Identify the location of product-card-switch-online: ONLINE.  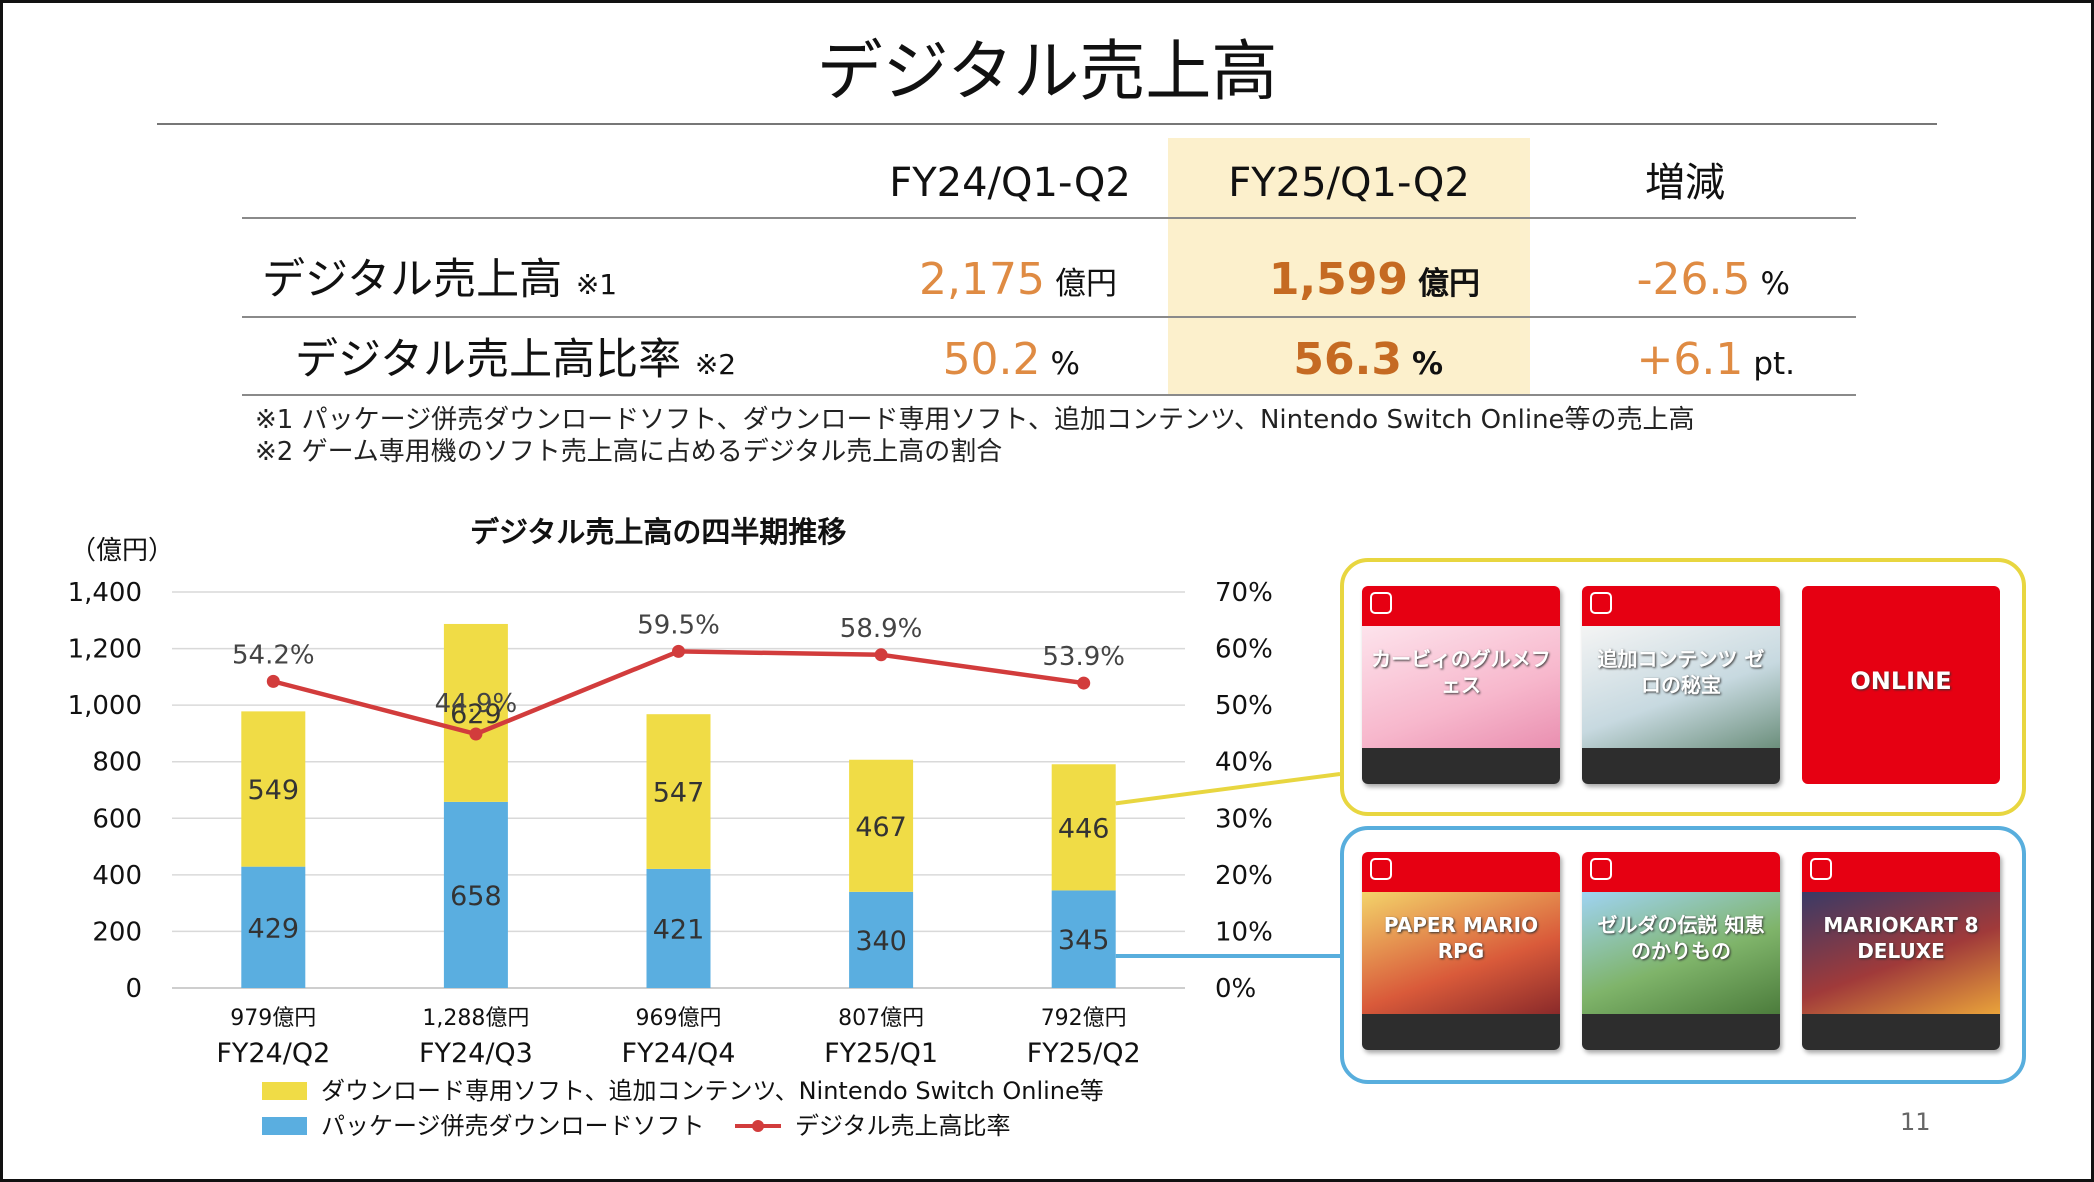
(1901, 685).